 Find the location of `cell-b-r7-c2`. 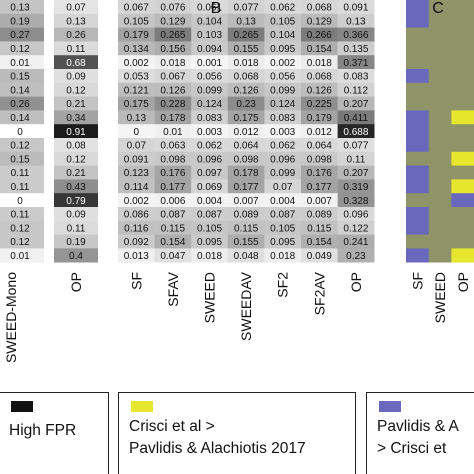

cell-b-r7-c2 is located at coordinates (210, 103).